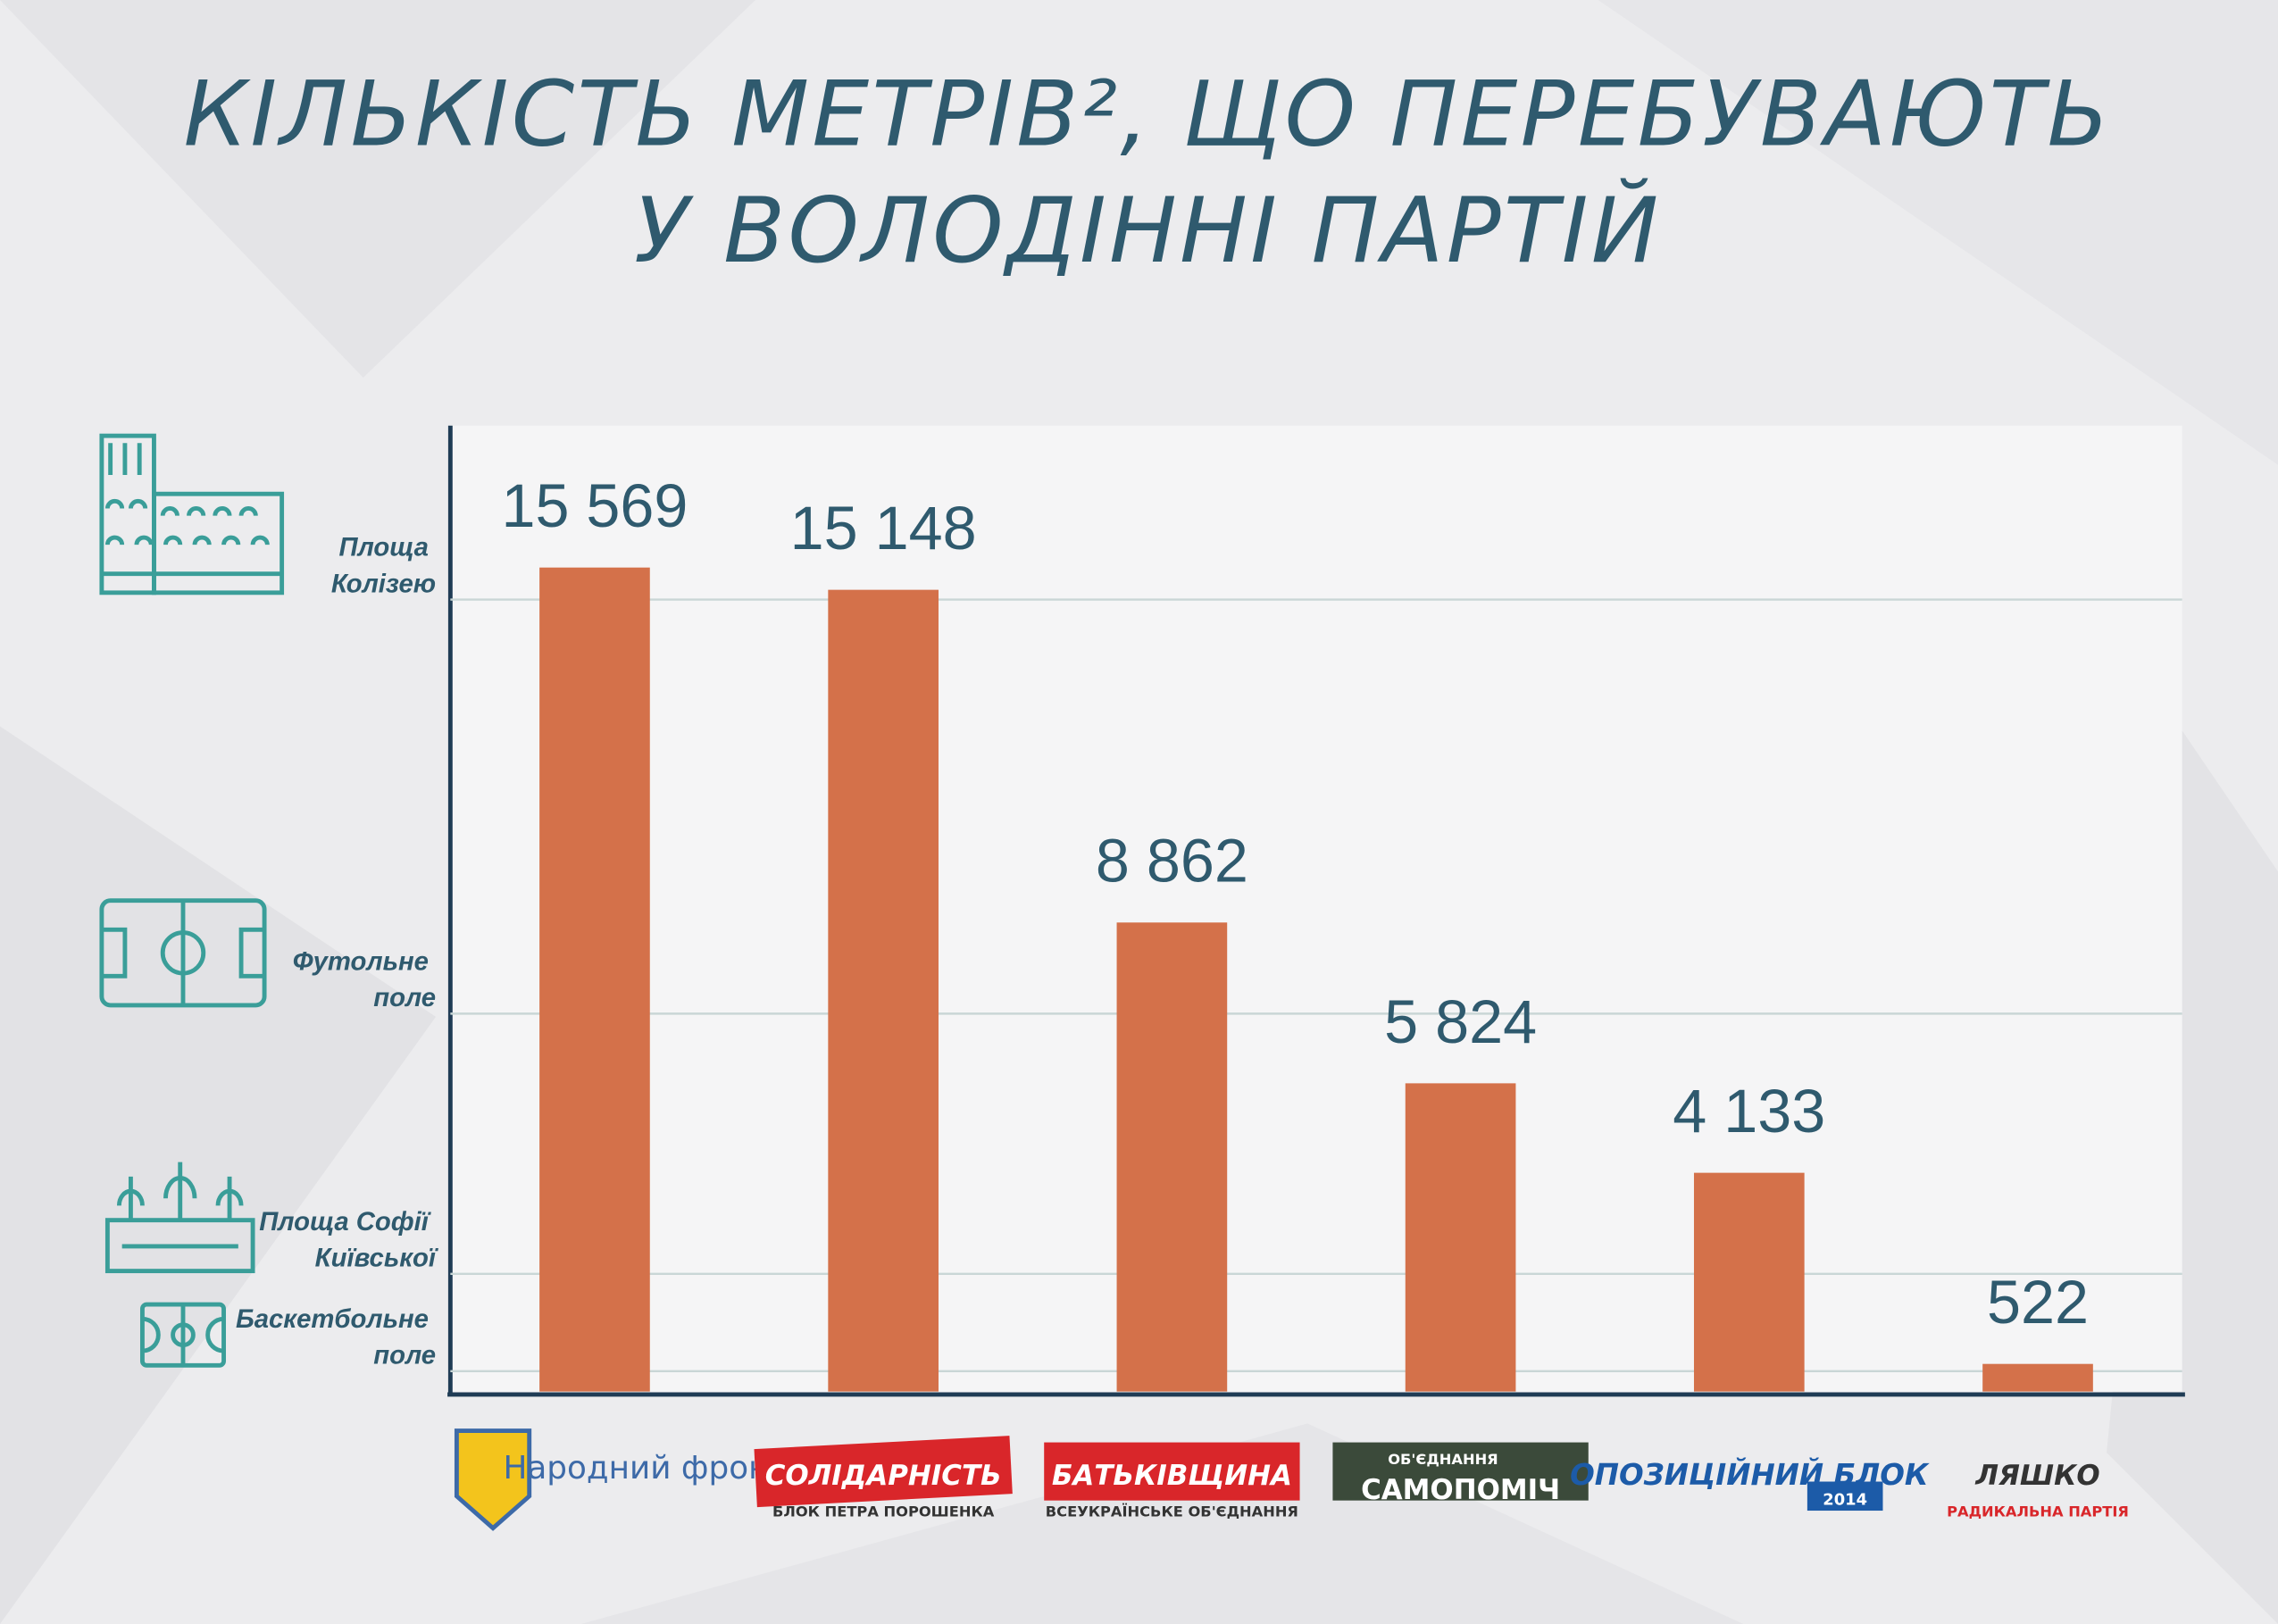 This screenshot has height=1624, width=2278. Describe the element at coordinates (364, 980) in the screenshot. I see `y-tick-label: Футольне поле` at that location.